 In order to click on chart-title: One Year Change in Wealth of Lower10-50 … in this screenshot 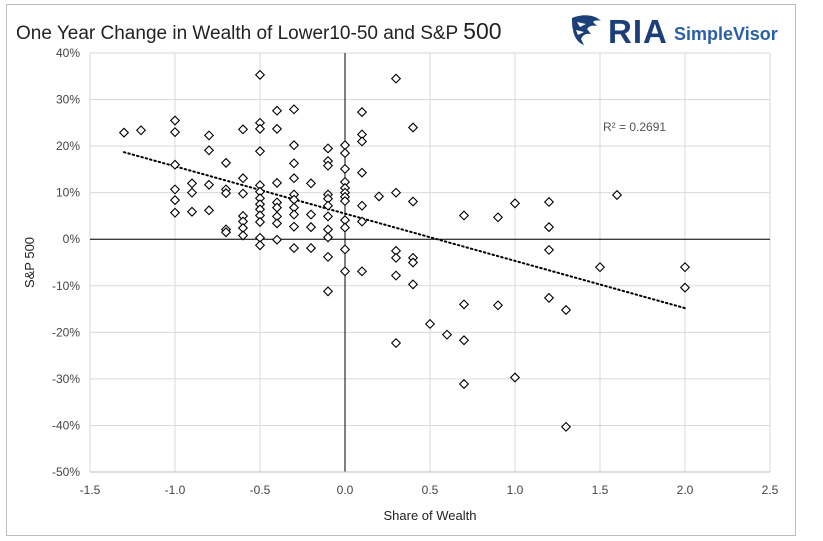, I will do `click(259, 31)`.